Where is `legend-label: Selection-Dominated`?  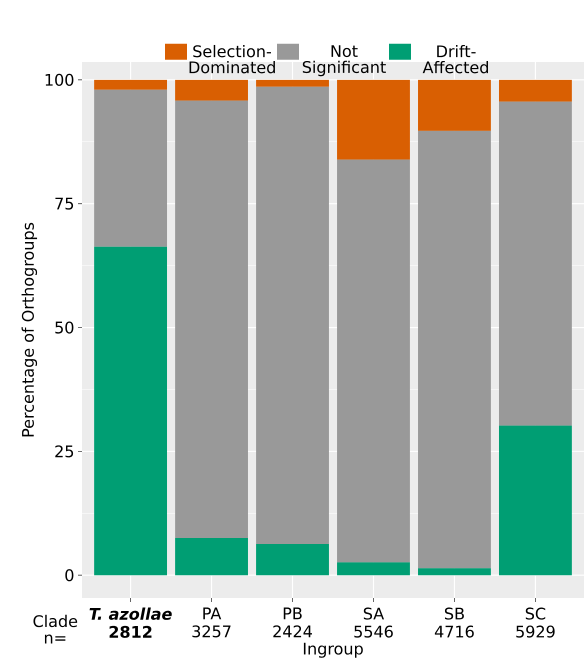
legend-label: Selection-Dominated is located at coordinates (232, 59).